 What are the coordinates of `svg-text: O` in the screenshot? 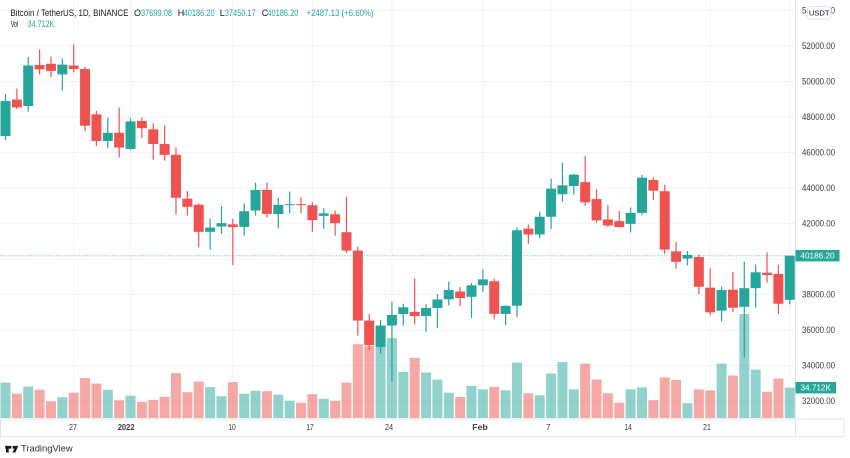 It's located at (137, 13).